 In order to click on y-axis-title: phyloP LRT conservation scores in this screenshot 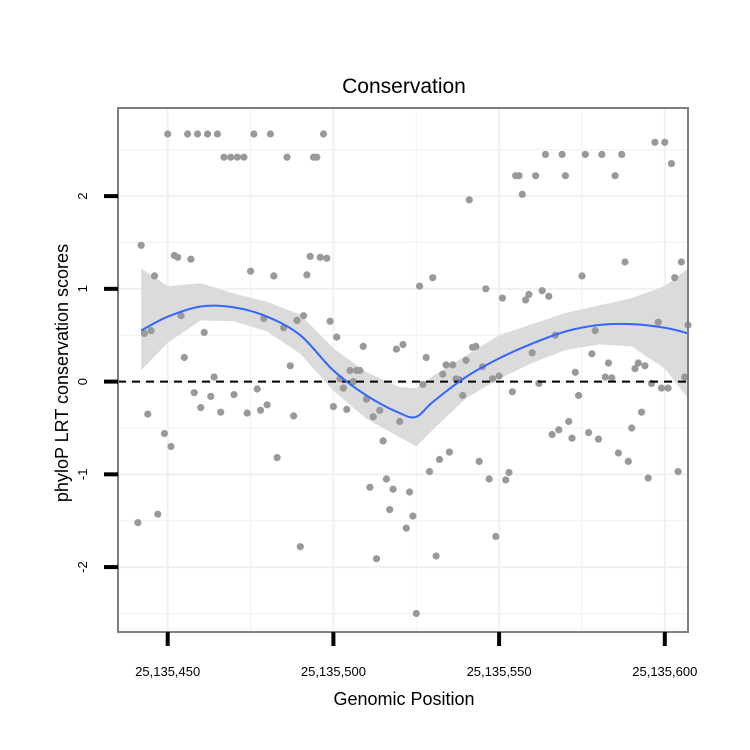, I will do `click(62, 373)`.